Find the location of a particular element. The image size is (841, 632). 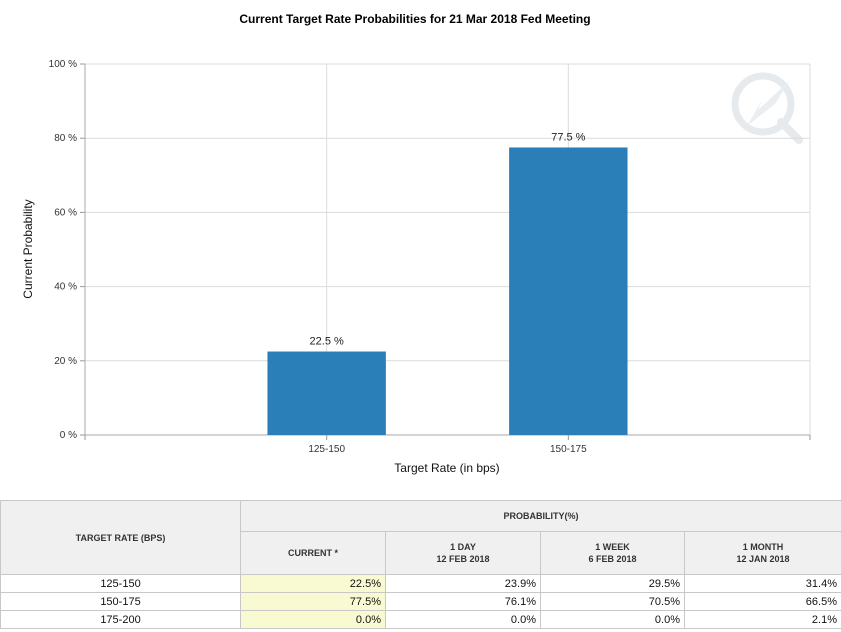

one-day-cell: 0.0% is located at coordinates (463, 619).